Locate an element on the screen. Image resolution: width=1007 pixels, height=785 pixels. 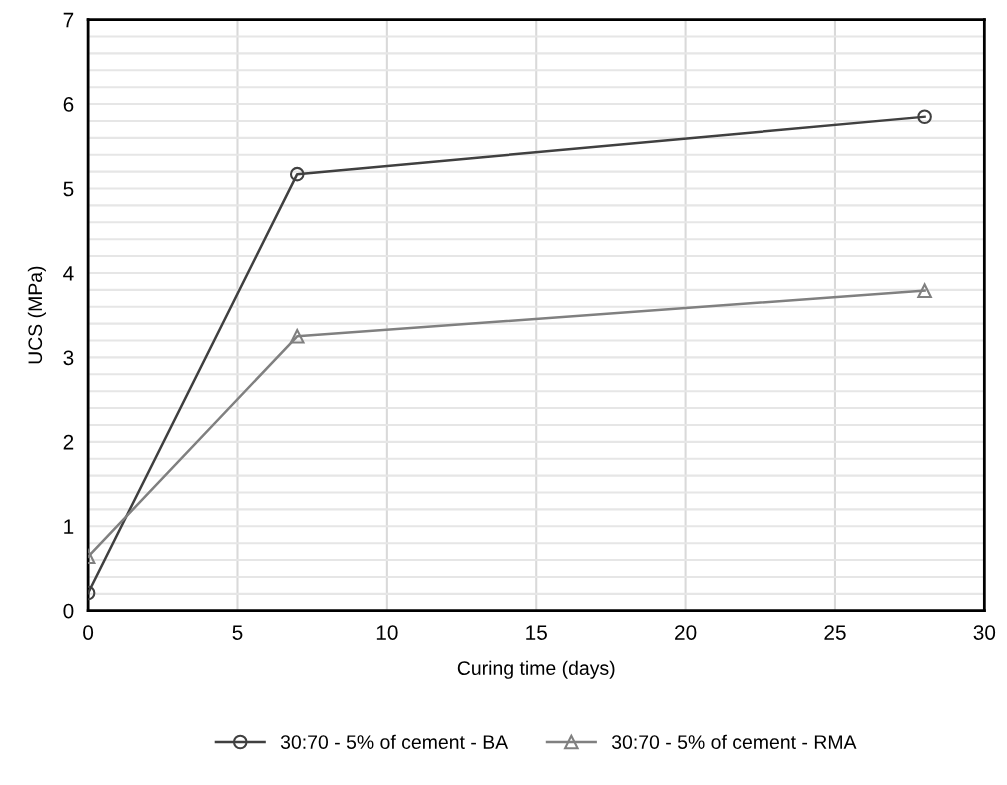
y-tick-label: 1 is located at coordinates (69, 526).